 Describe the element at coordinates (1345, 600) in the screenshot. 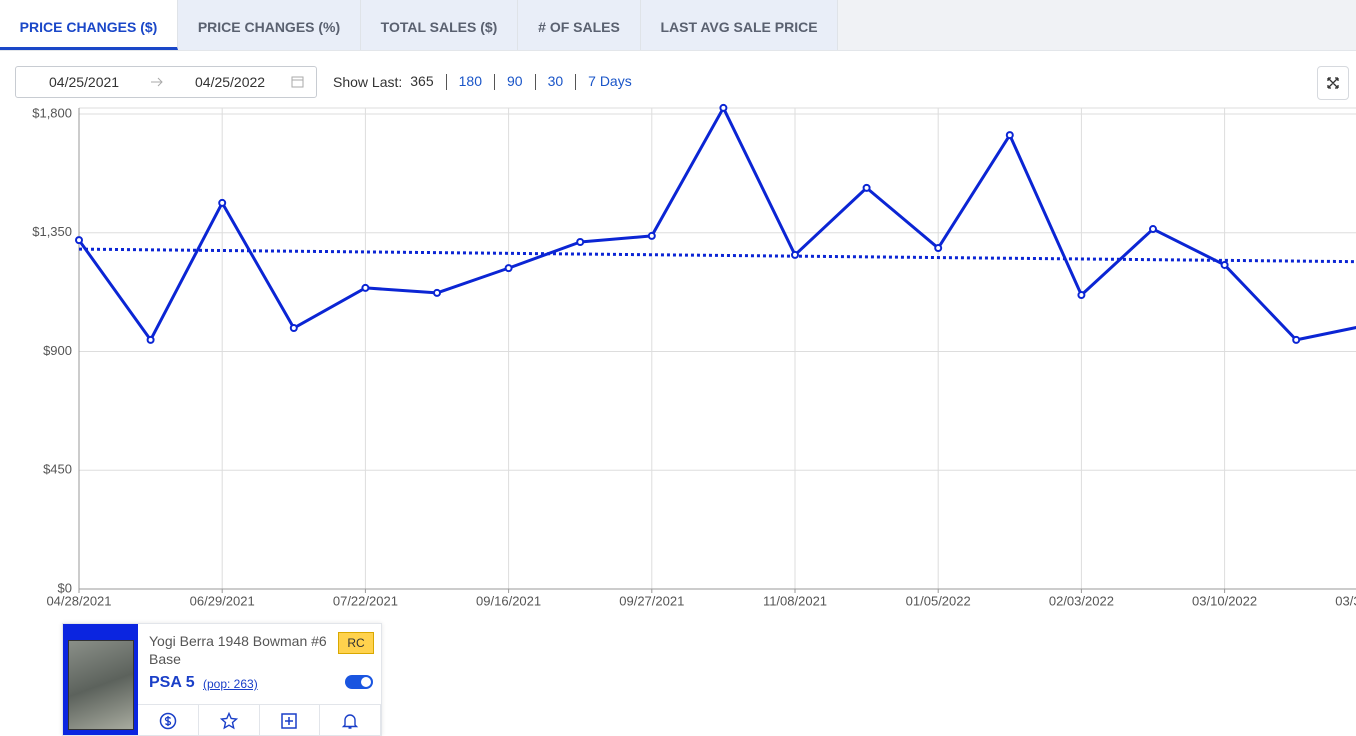

I see `x-tick-label: 03/30/2022` at that location.